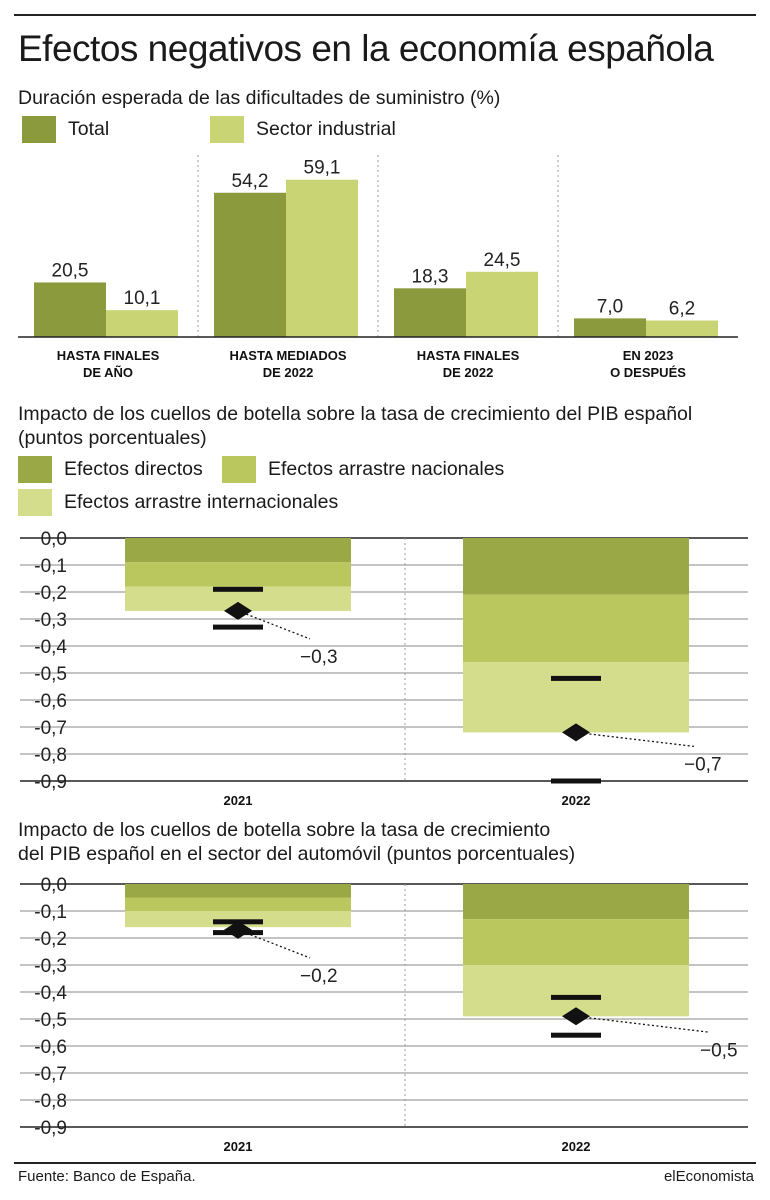  What do you see at coordinates (648, 355) in the screenshot?
I see `category-label: EN 2023` at bounding box center [648, 355].